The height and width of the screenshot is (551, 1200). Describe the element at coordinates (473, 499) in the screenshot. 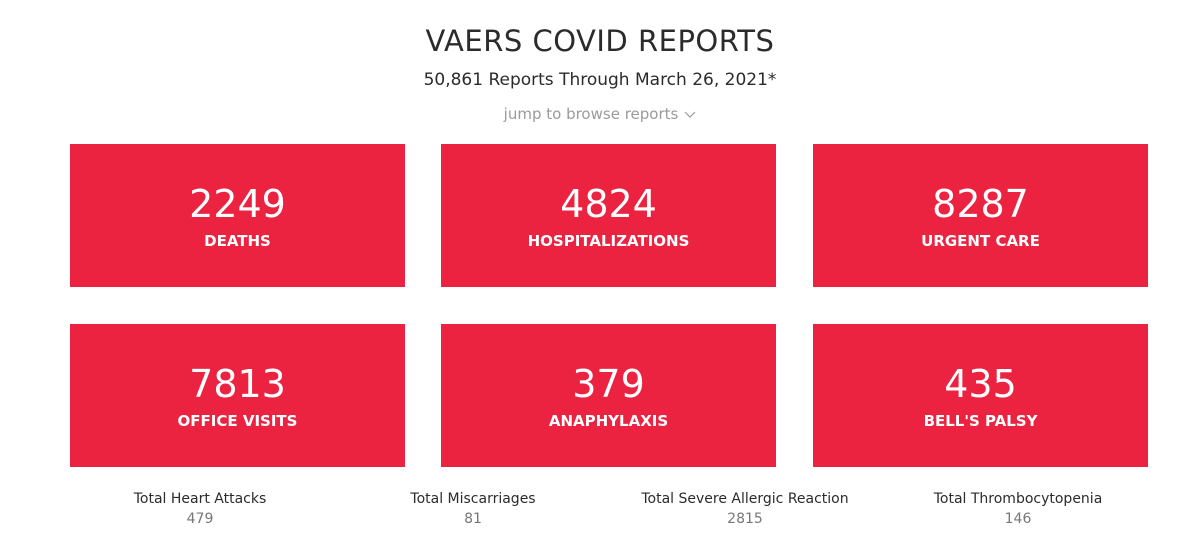

I see `stat-label: Total Miscarriages` at that location.